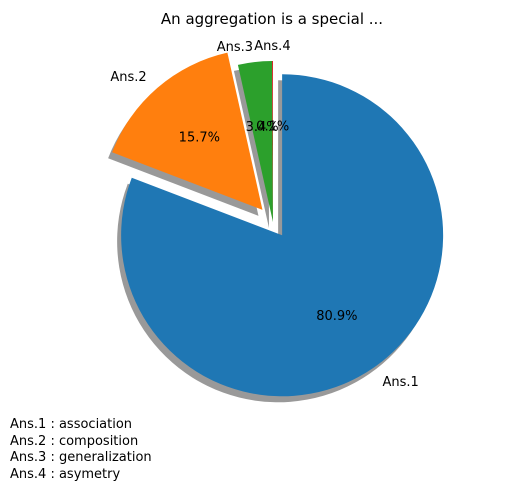  What do you see at coordinates (255, 141) in the screenshot?
I see `pie-slice-ans3` at bounding box center [255, 141].